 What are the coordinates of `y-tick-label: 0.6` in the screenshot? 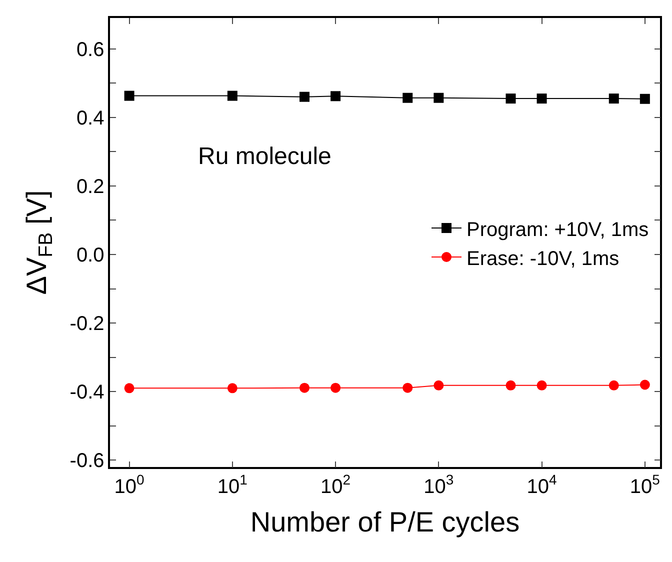 It's located at (90, 49).